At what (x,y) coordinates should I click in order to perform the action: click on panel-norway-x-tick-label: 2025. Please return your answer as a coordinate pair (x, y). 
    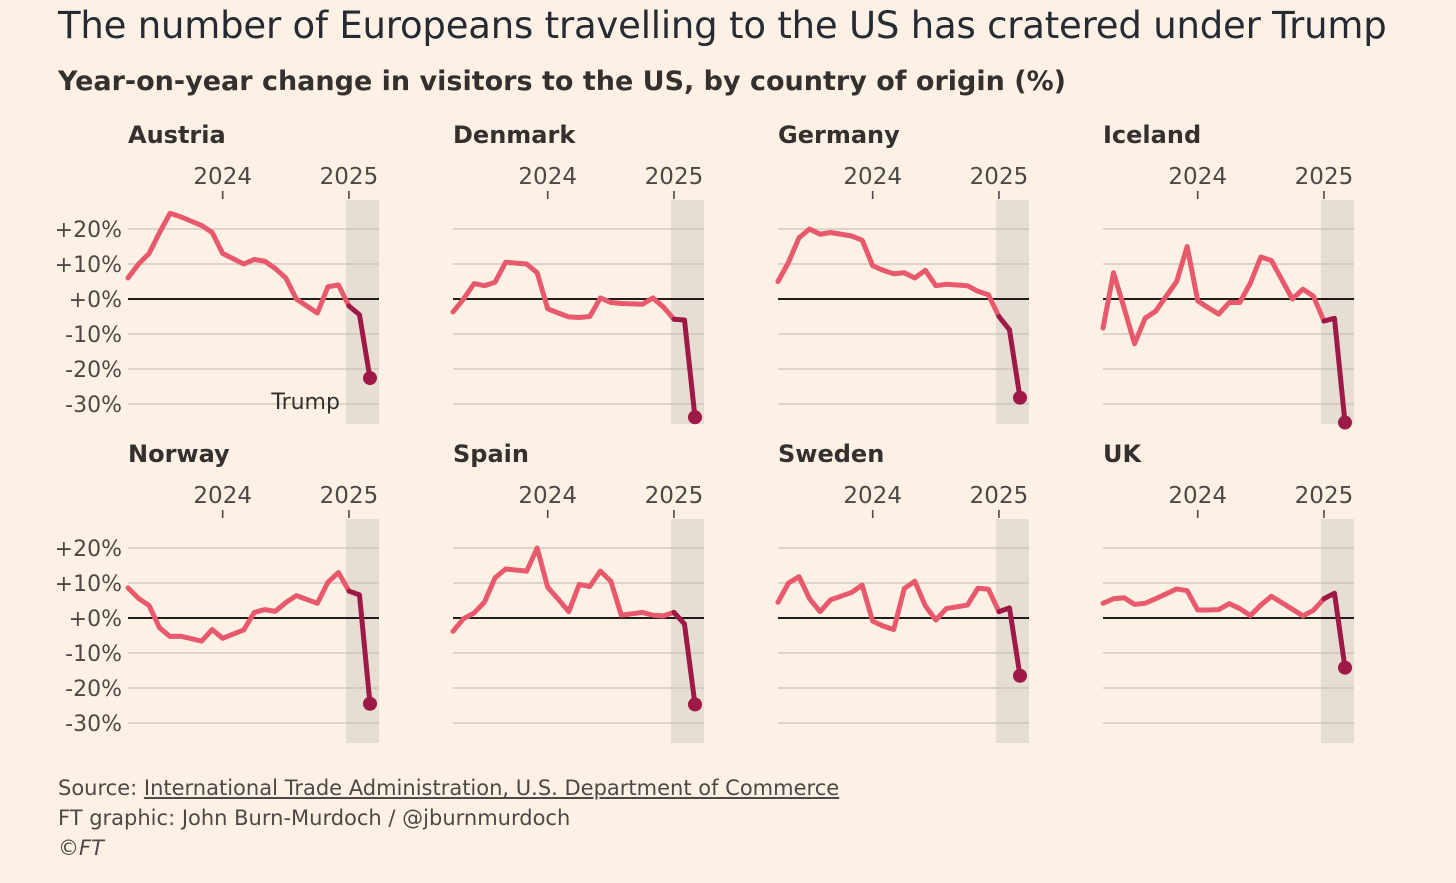
    Looking at the image, I should click on (349, 496).